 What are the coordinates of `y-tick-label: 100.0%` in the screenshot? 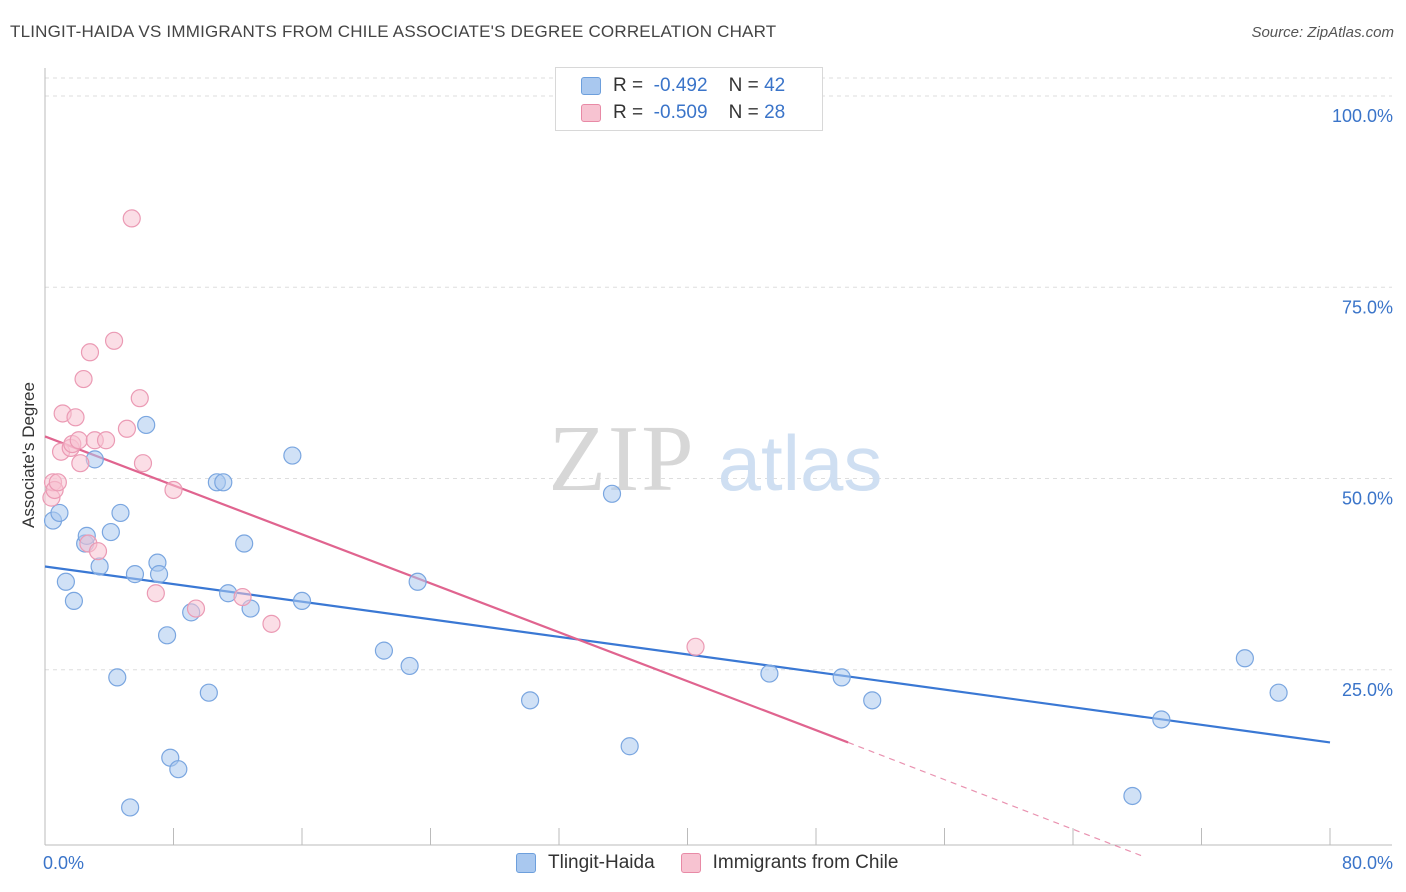 It's located at (1362, 116).